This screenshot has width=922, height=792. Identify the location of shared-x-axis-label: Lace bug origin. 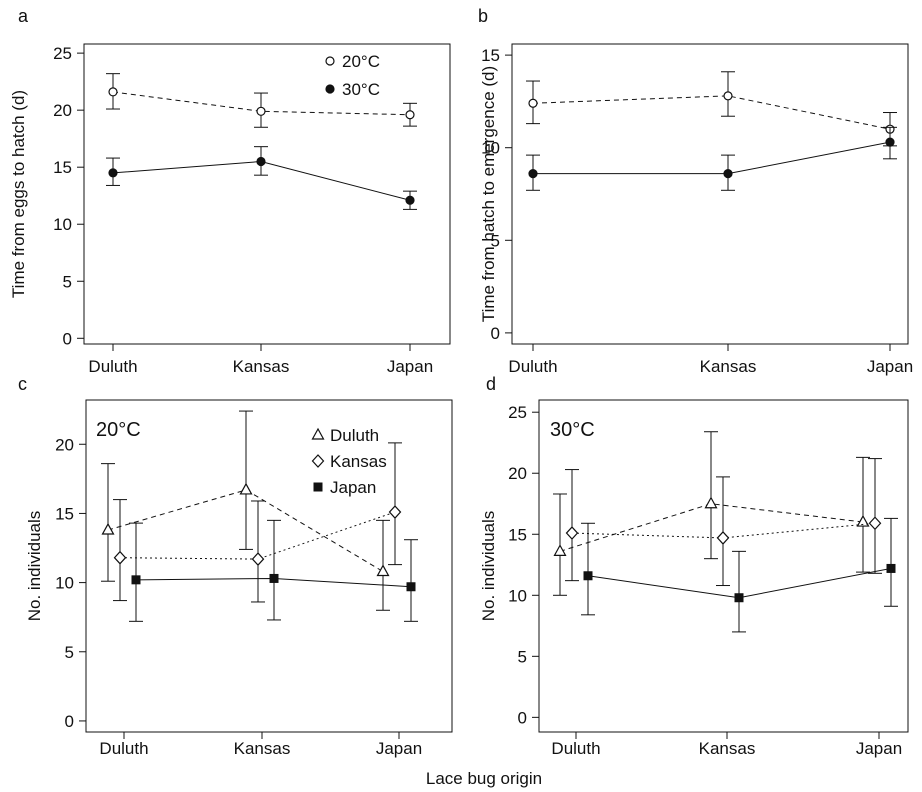
(484, 778).